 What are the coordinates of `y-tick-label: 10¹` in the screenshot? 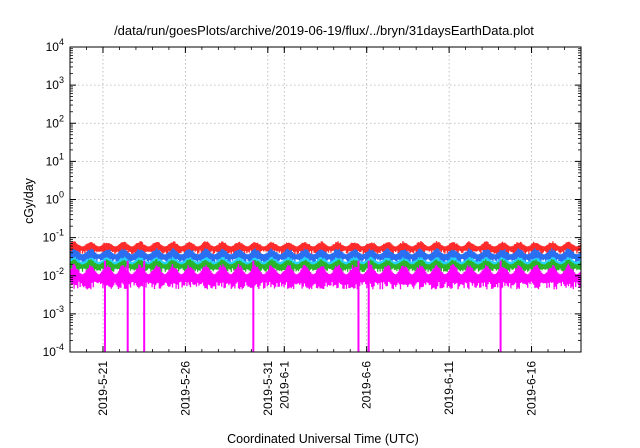 It's located at (55, 159).